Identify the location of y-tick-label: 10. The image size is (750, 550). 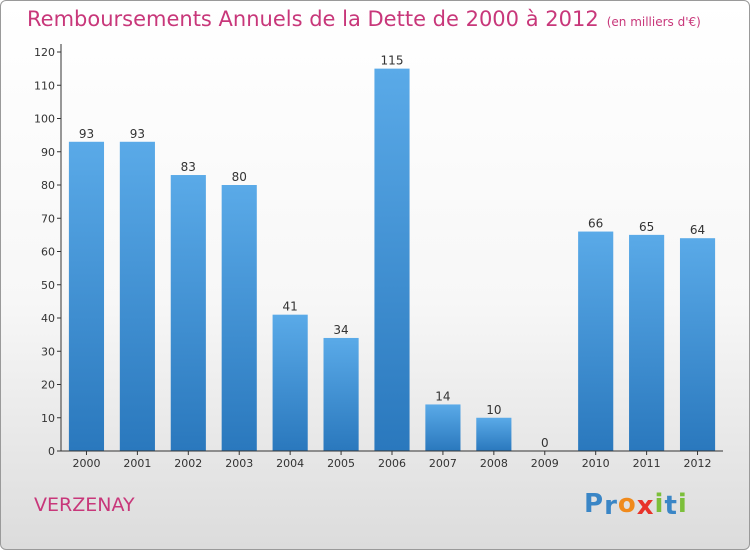
(48, 418).